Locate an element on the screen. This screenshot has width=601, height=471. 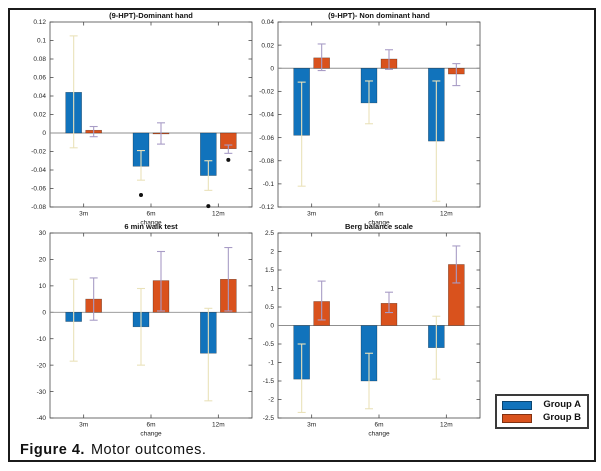
svg-text: -0.1 is located at coordinates (269, 184).